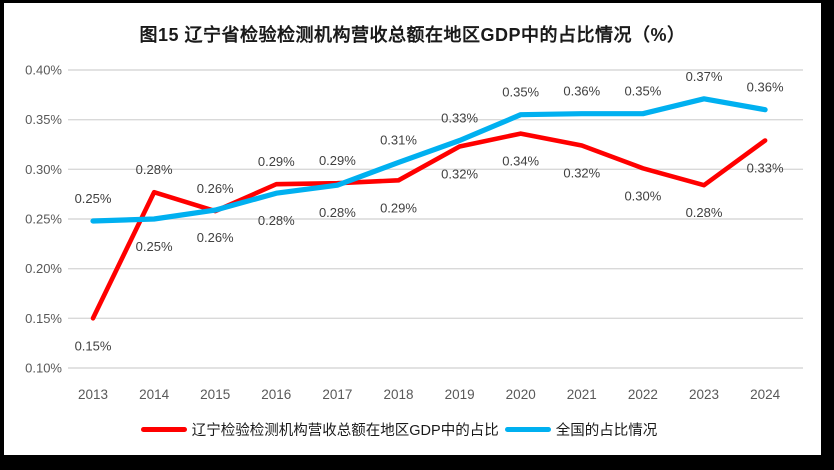  I want to click on data-label: 0.15%, so click(93, 345).